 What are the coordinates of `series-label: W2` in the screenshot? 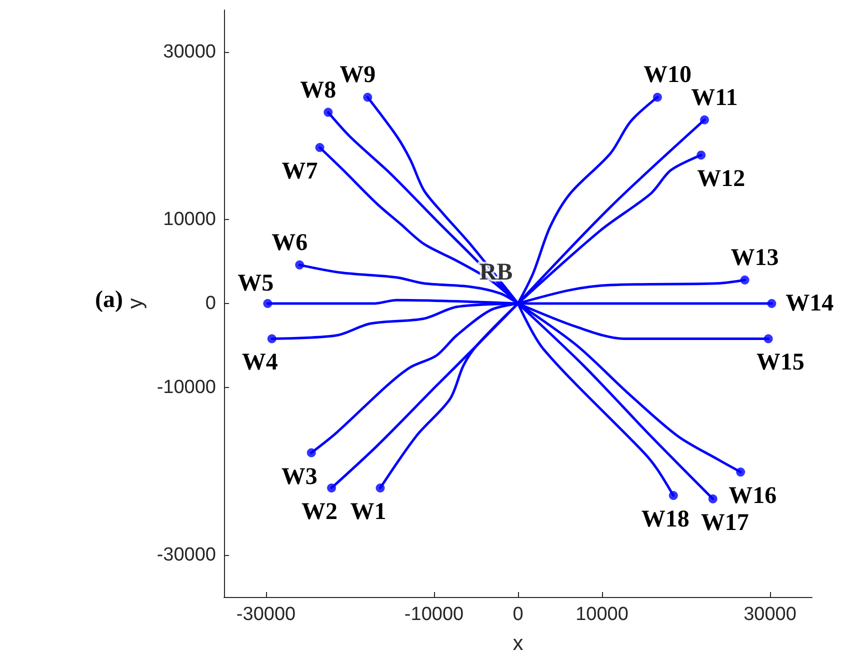 It's located at (320, 511).